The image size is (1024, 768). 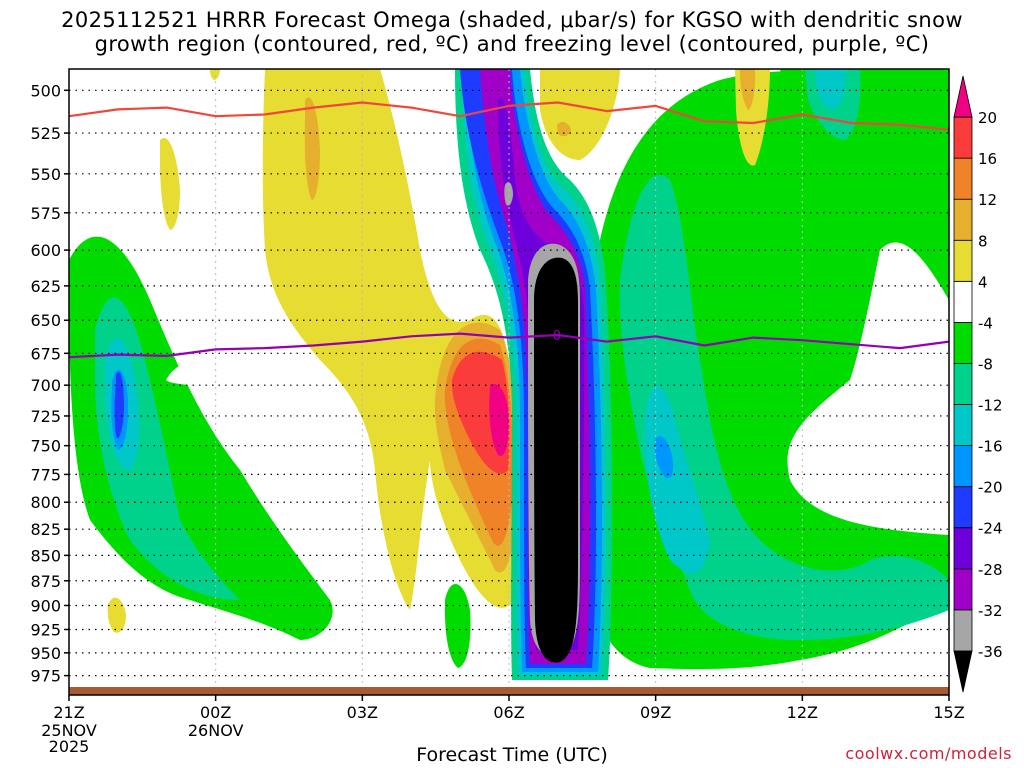 What do you see at coordinates (68, 712) in the screenshot?
I see `x-tick-label: 21Z` at bounding box center [68, 712].